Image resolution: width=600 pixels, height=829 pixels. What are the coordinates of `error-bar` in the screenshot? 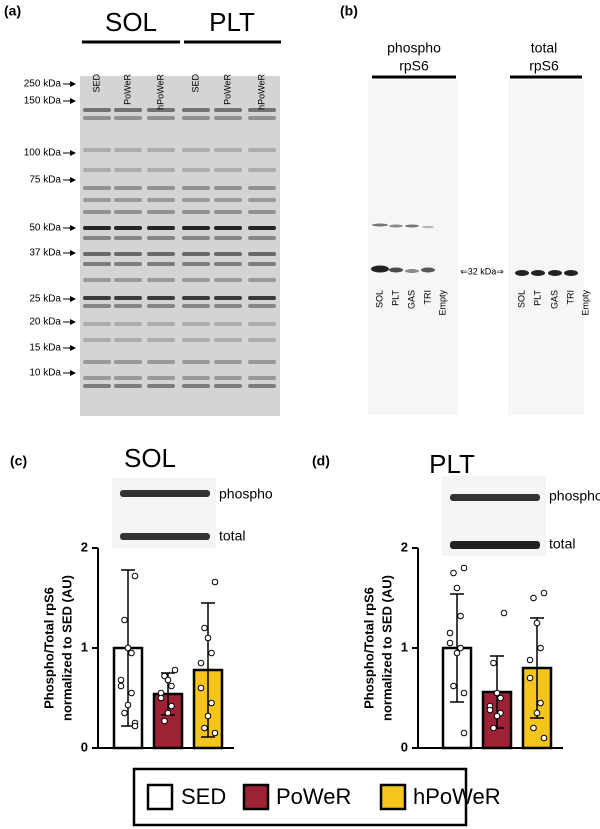 It's located at (537, 668).